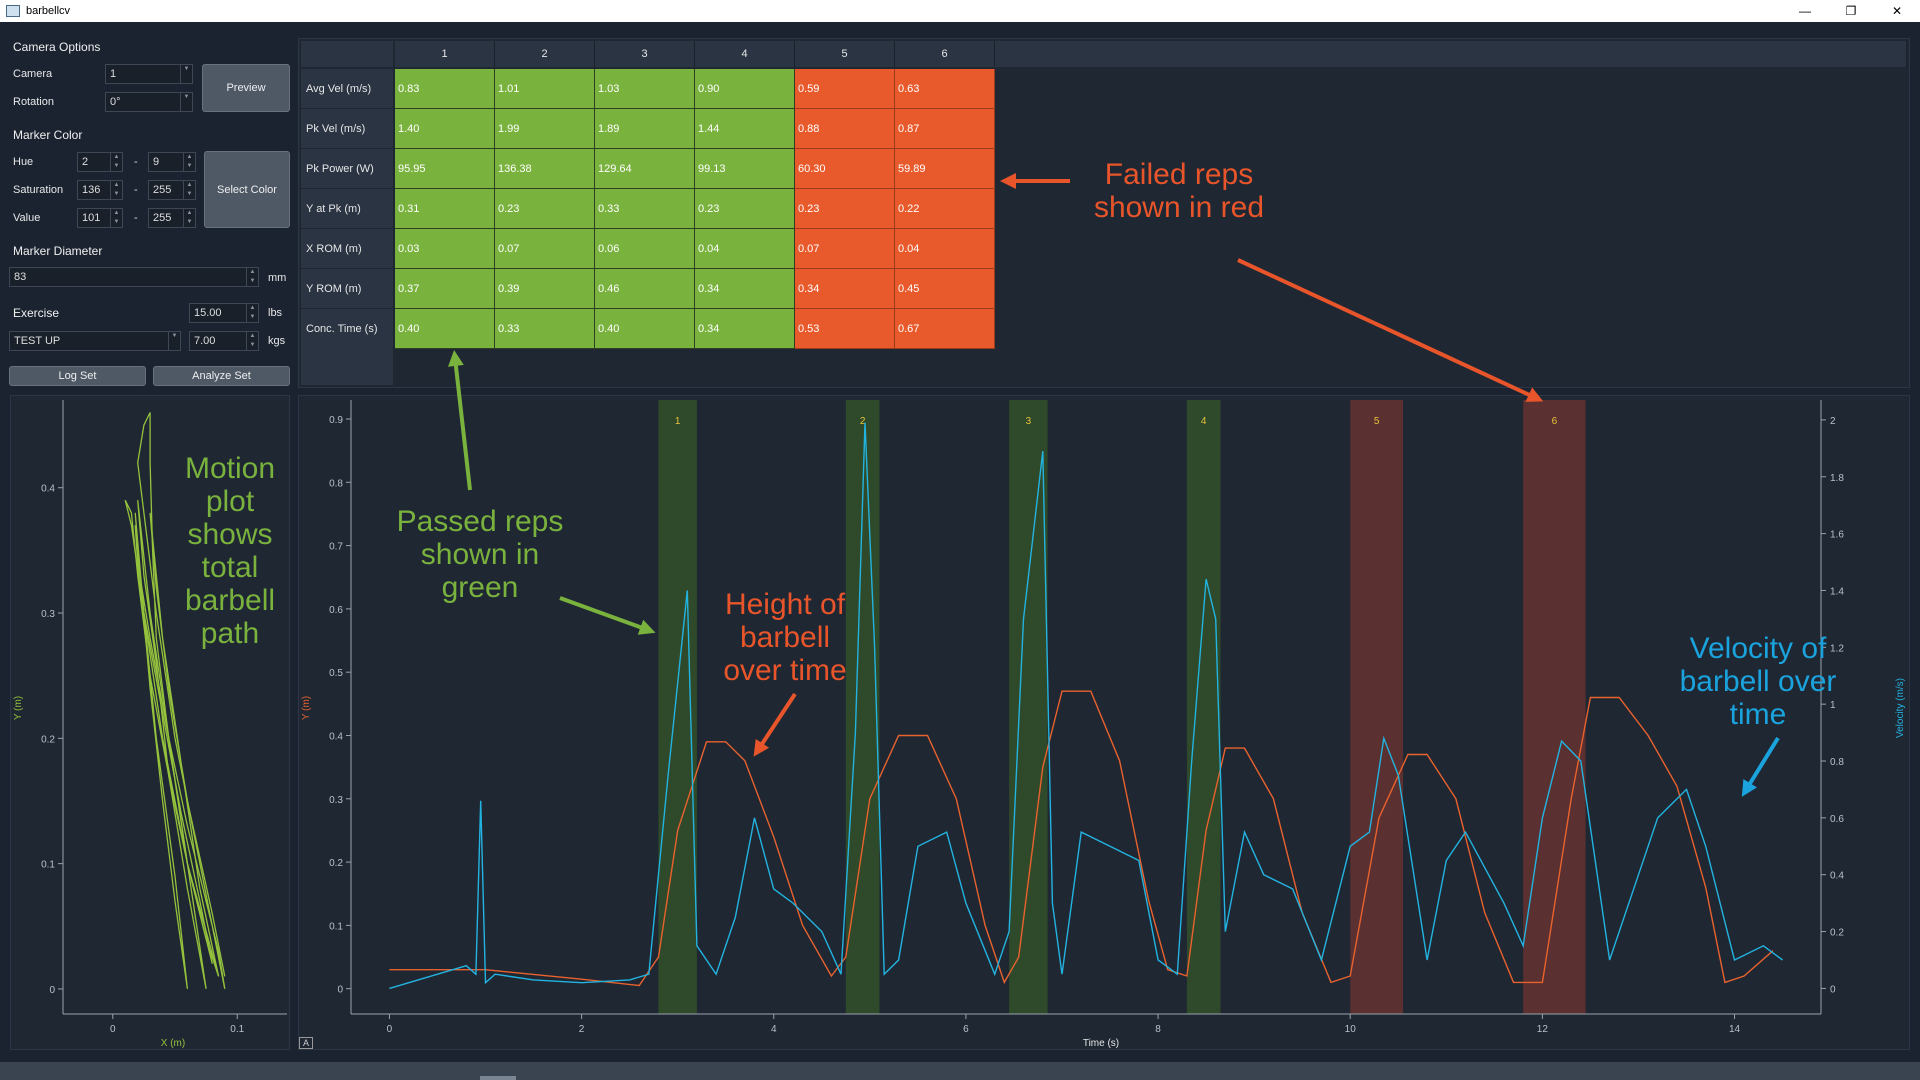 This screenshot has width=1920, height=1080. Describe the element at coordinates (306, 1043) in the screenshot. I see `auto-range-button: A` at that location.